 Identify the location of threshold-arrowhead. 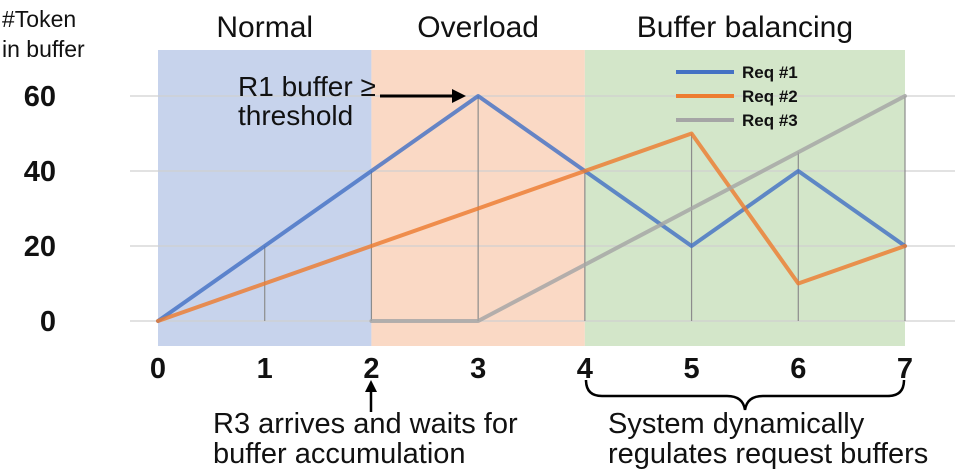
(459, 96).